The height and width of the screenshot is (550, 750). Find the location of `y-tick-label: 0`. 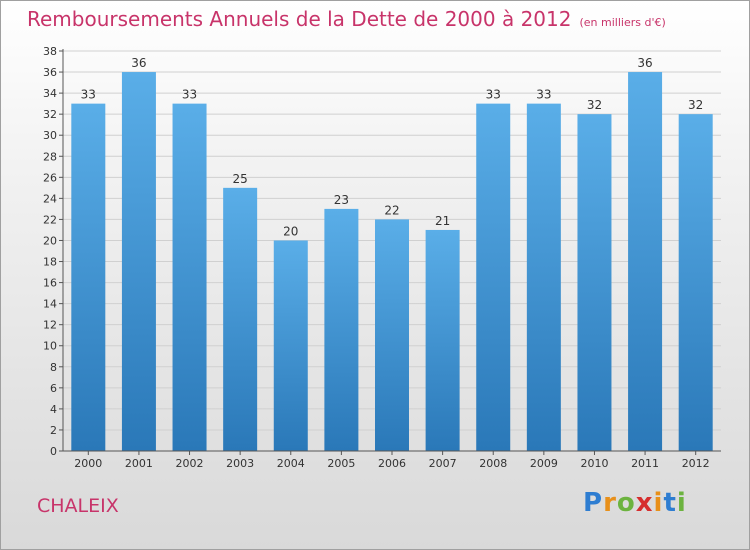

y-tick-label: 0 is located at coordinates (53, 451).